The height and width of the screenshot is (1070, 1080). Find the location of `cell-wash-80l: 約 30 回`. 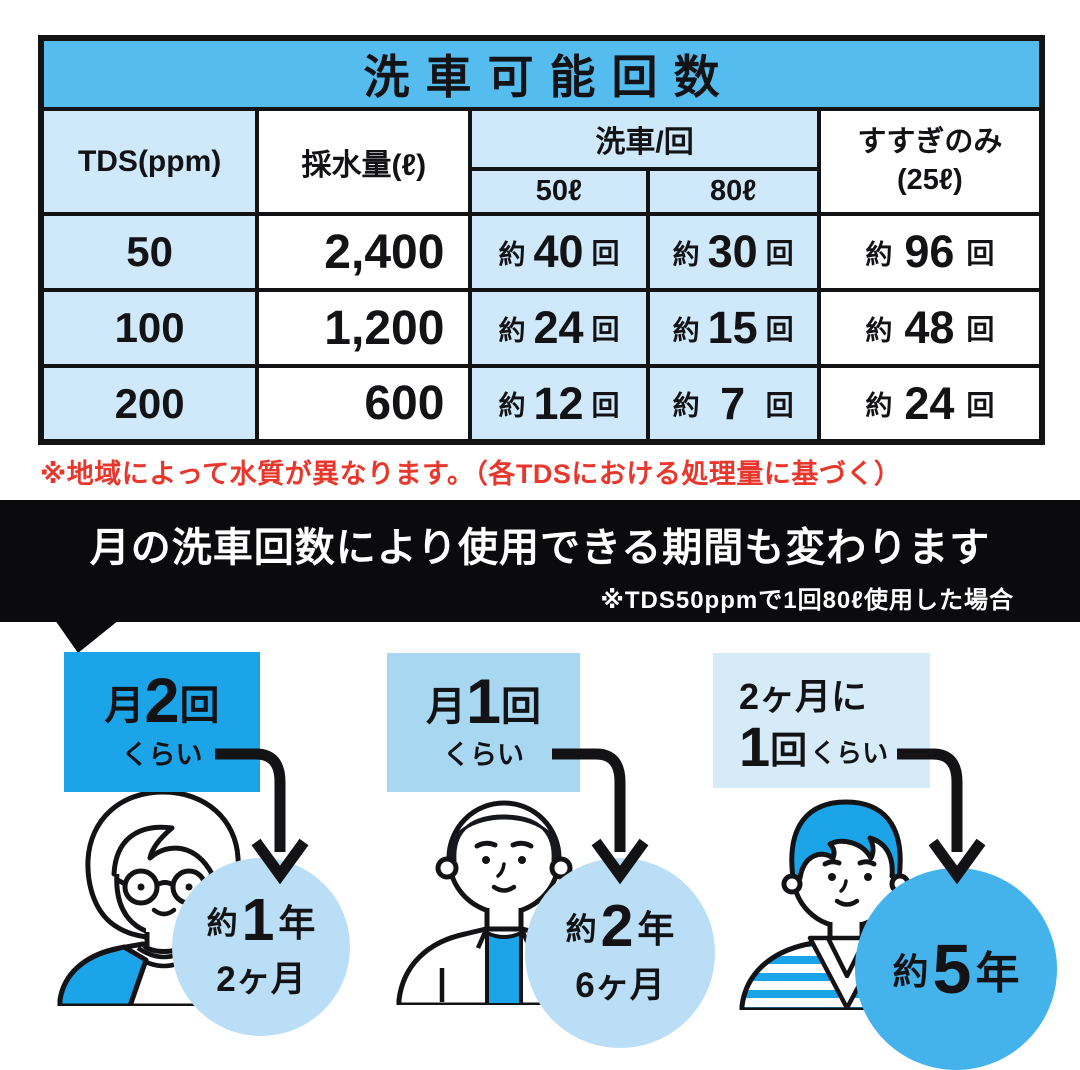

cell-wash-80l: 約 30 回 is located at coordinates (733, 252).